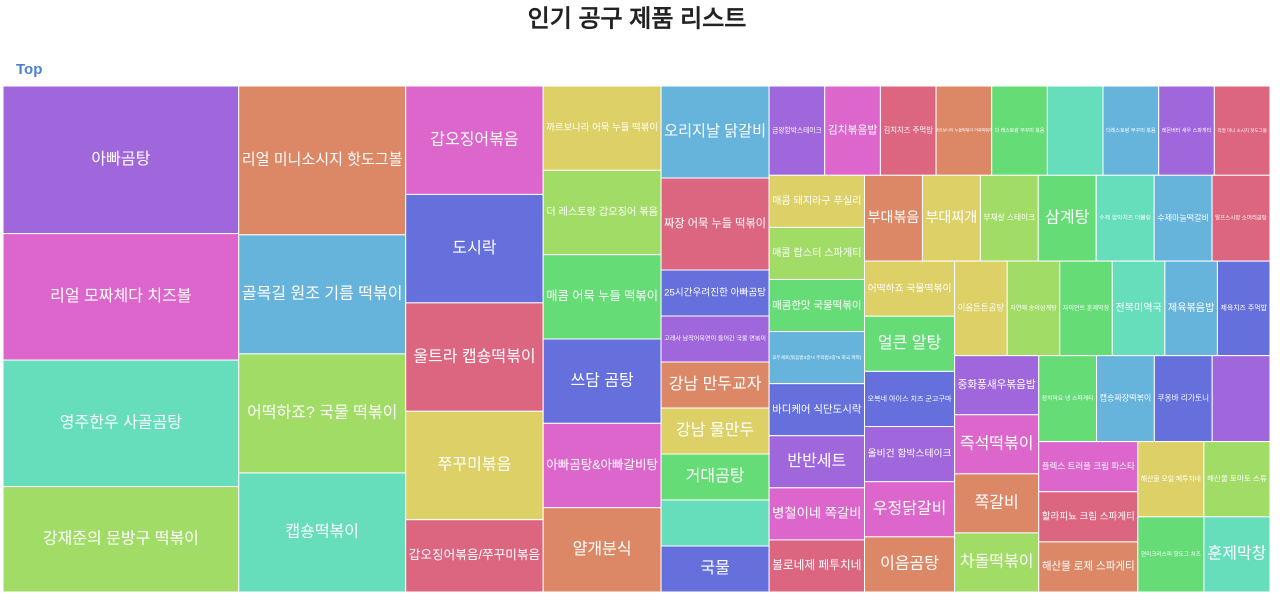 The height and width of the screenshot is (602, 1280). I want to click on tile-label: 우정닭갈비, so click(910, 508).